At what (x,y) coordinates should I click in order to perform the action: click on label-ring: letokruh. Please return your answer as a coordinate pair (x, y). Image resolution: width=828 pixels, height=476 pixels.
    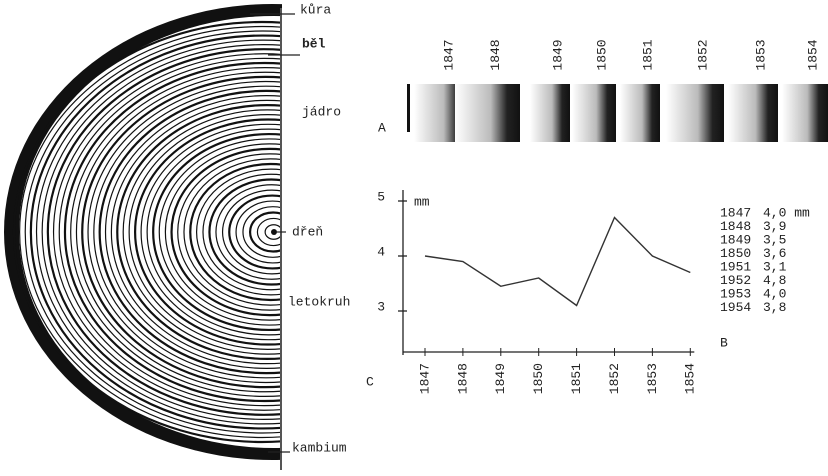
    Looking at the image, I should click on (319, 301).